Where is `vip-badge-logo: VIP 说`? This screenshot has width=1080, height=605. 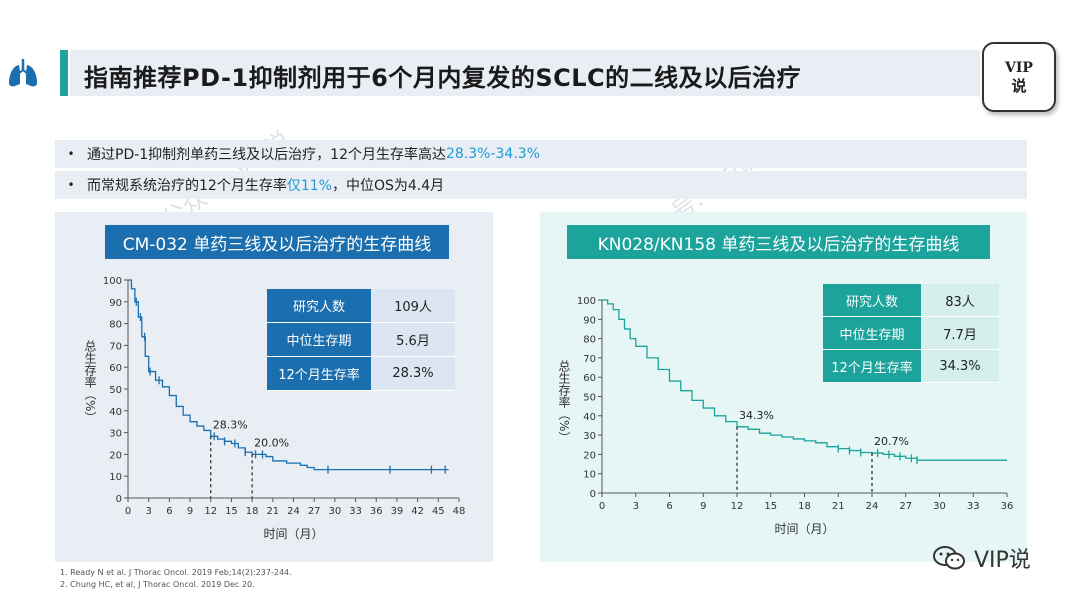 vip-badge-logo: VIP 说 is located at coordinates (1019, 77).